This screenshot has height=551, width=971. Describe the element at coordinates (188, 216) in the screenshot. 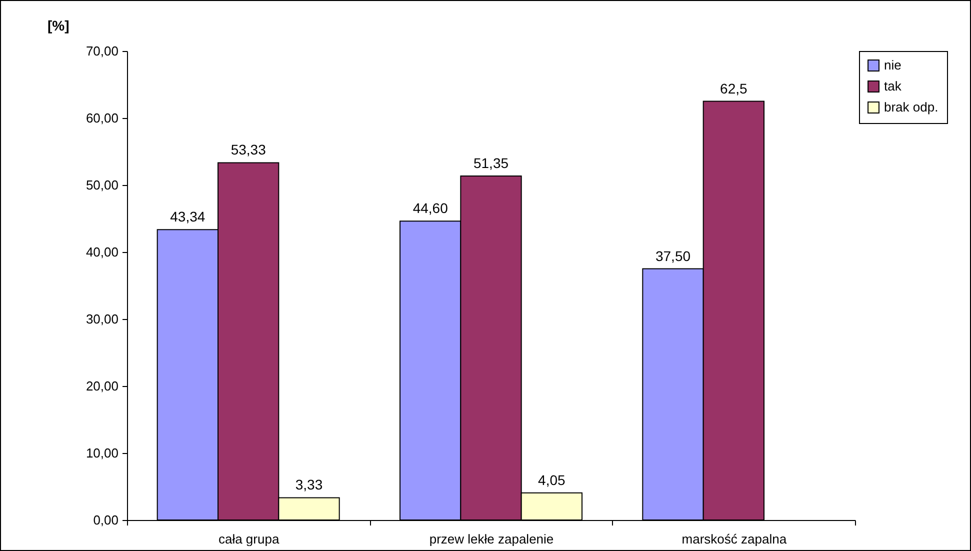

I see `data-label: 43,34` at that location.